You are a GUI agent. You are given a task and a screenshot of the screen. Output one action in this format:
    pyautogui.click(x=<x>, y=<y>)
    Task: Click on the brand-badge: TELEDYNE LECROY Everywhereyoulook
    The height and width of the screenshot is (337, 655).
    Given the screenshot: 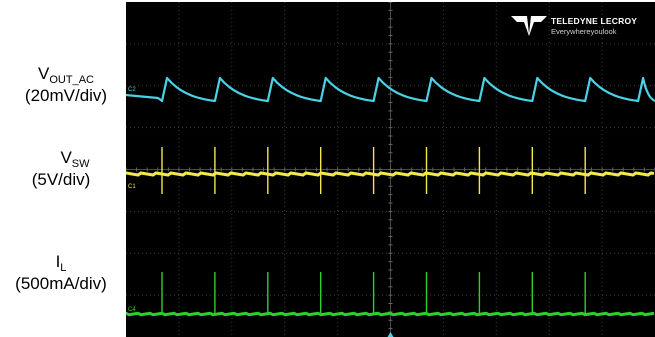 What is the action you would take?
    pyautogui.click(x=581, y=29)
    